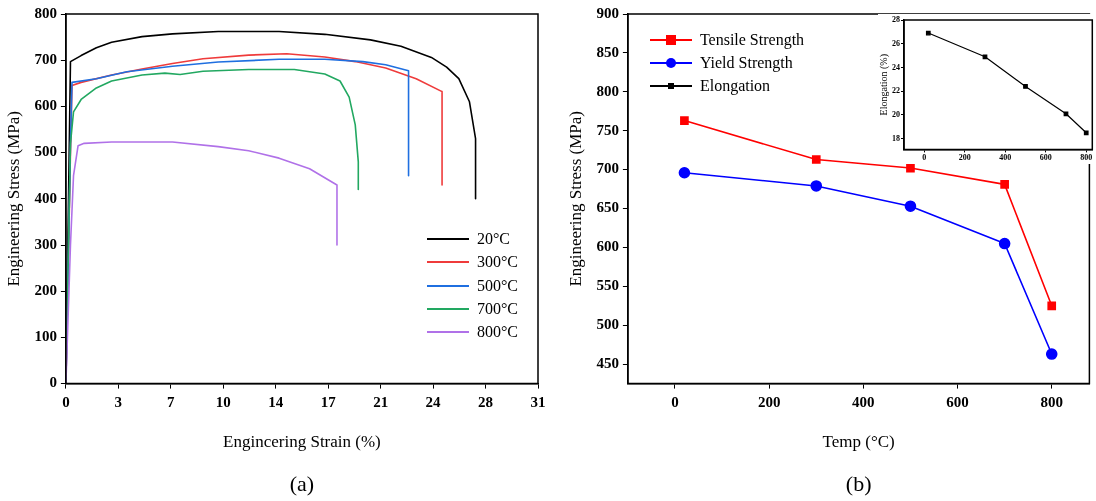 This screenshot has width=1096, height=501. What do you see at coordinates (858, 483) in the screenshot?
I see `text: (b)` at bounding box center [858, 483].